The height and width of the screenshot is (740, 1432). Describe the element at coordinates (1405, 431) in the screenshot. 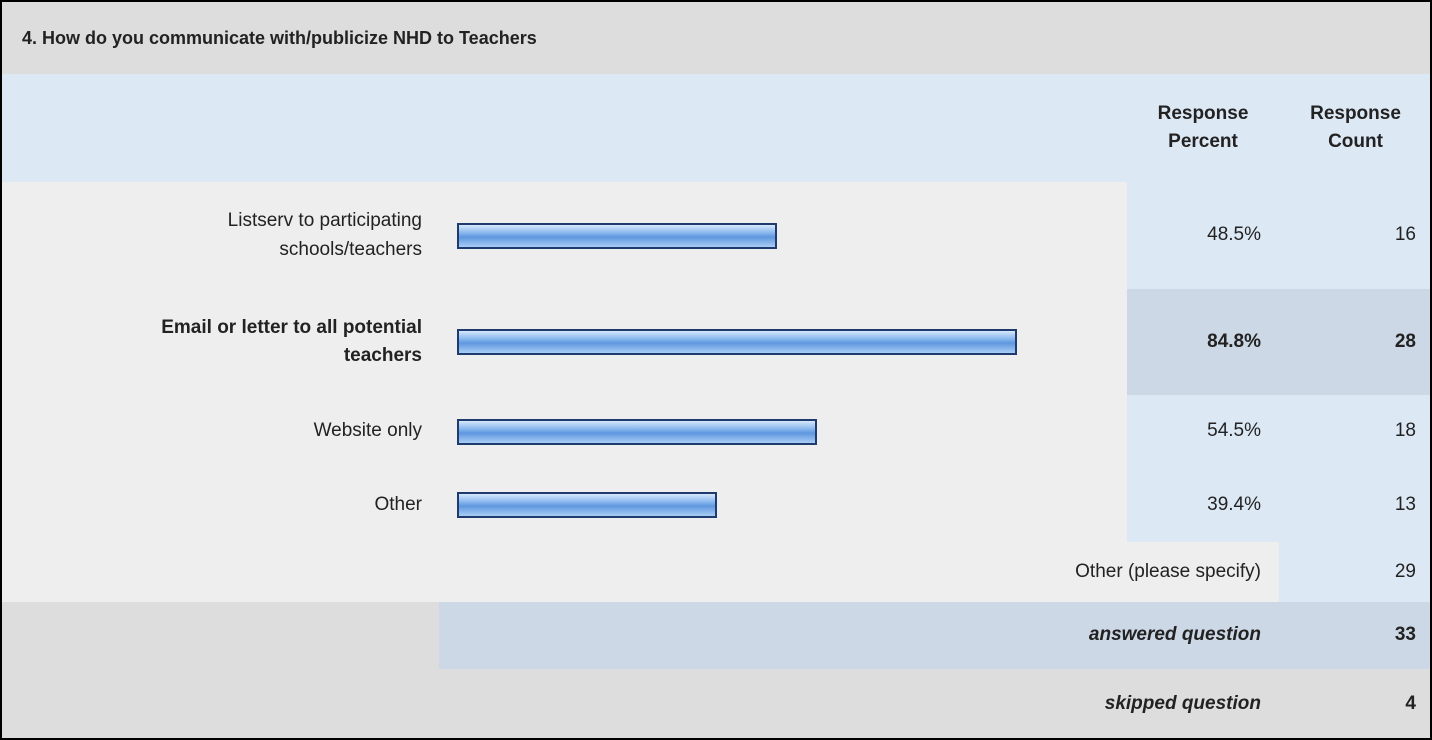

I see `count-label: 18` at that location.